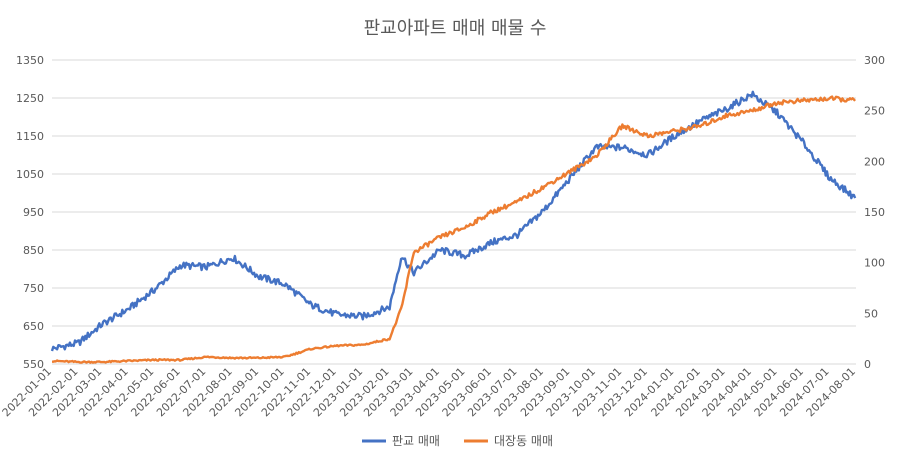  I want to click on left-y-axis: 550 650 750 850 950 1050 1150 1250 1350, so click(30, 212).